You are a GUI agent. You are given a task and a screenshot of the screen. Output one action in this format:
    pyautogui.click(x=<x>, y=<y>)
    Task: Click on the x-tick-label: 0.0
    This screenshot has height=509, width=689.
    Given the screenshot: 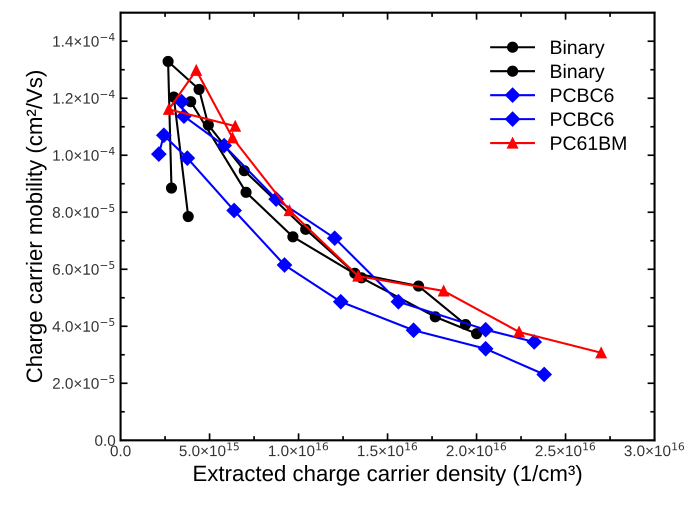 What is the action you would take?
    pyautogui.click(x=120, y=451)
    